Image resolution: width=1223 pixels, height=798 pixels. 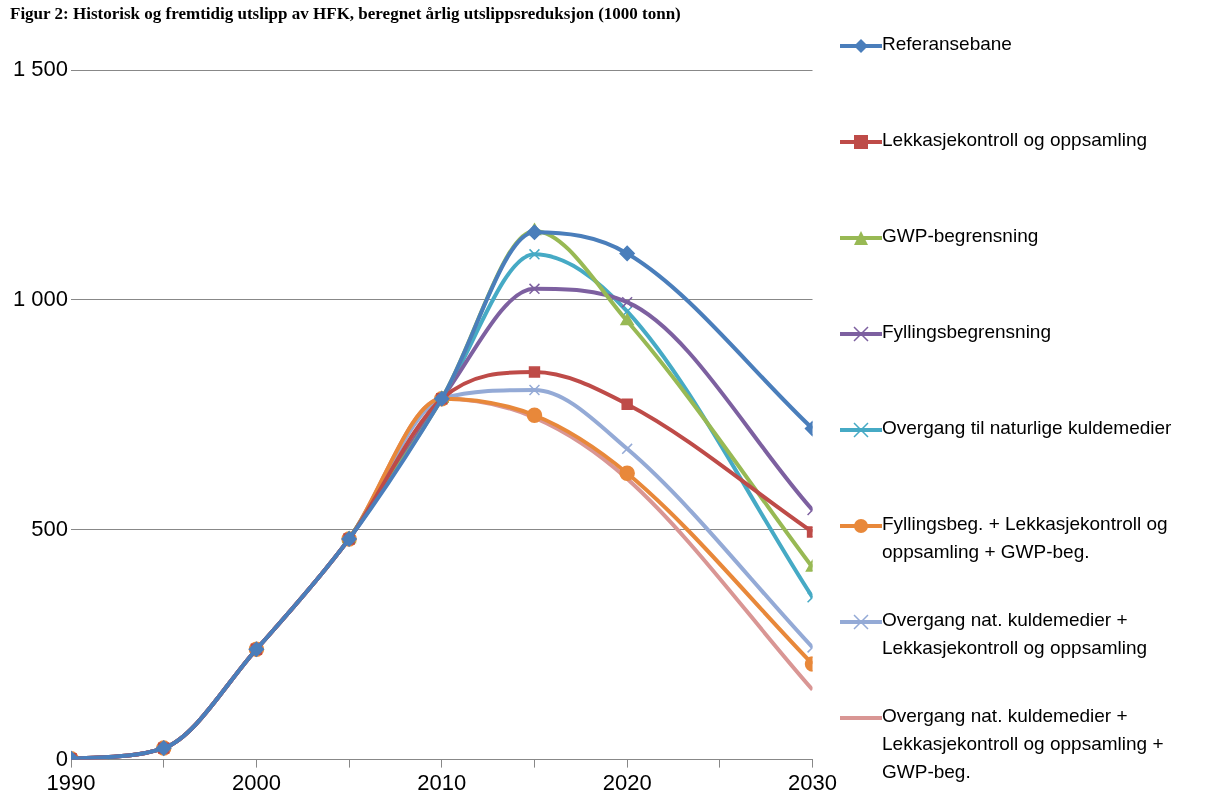 I want to click on legend-label: Overgang til naturlige kuldemedier, so click(x=1027, y=428).